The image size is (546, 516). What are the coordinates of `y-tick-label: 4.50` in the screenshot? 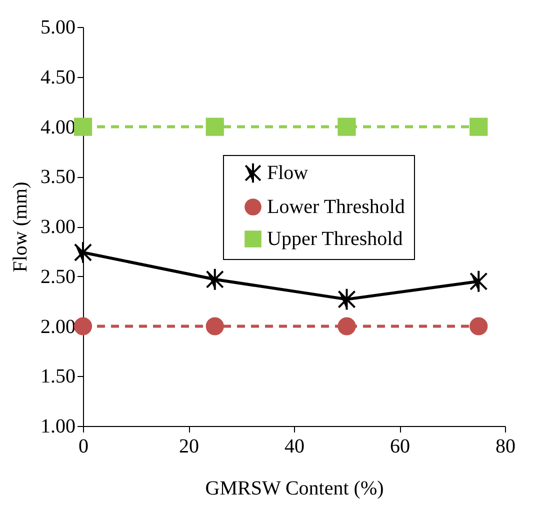 It's located at (58, 77).